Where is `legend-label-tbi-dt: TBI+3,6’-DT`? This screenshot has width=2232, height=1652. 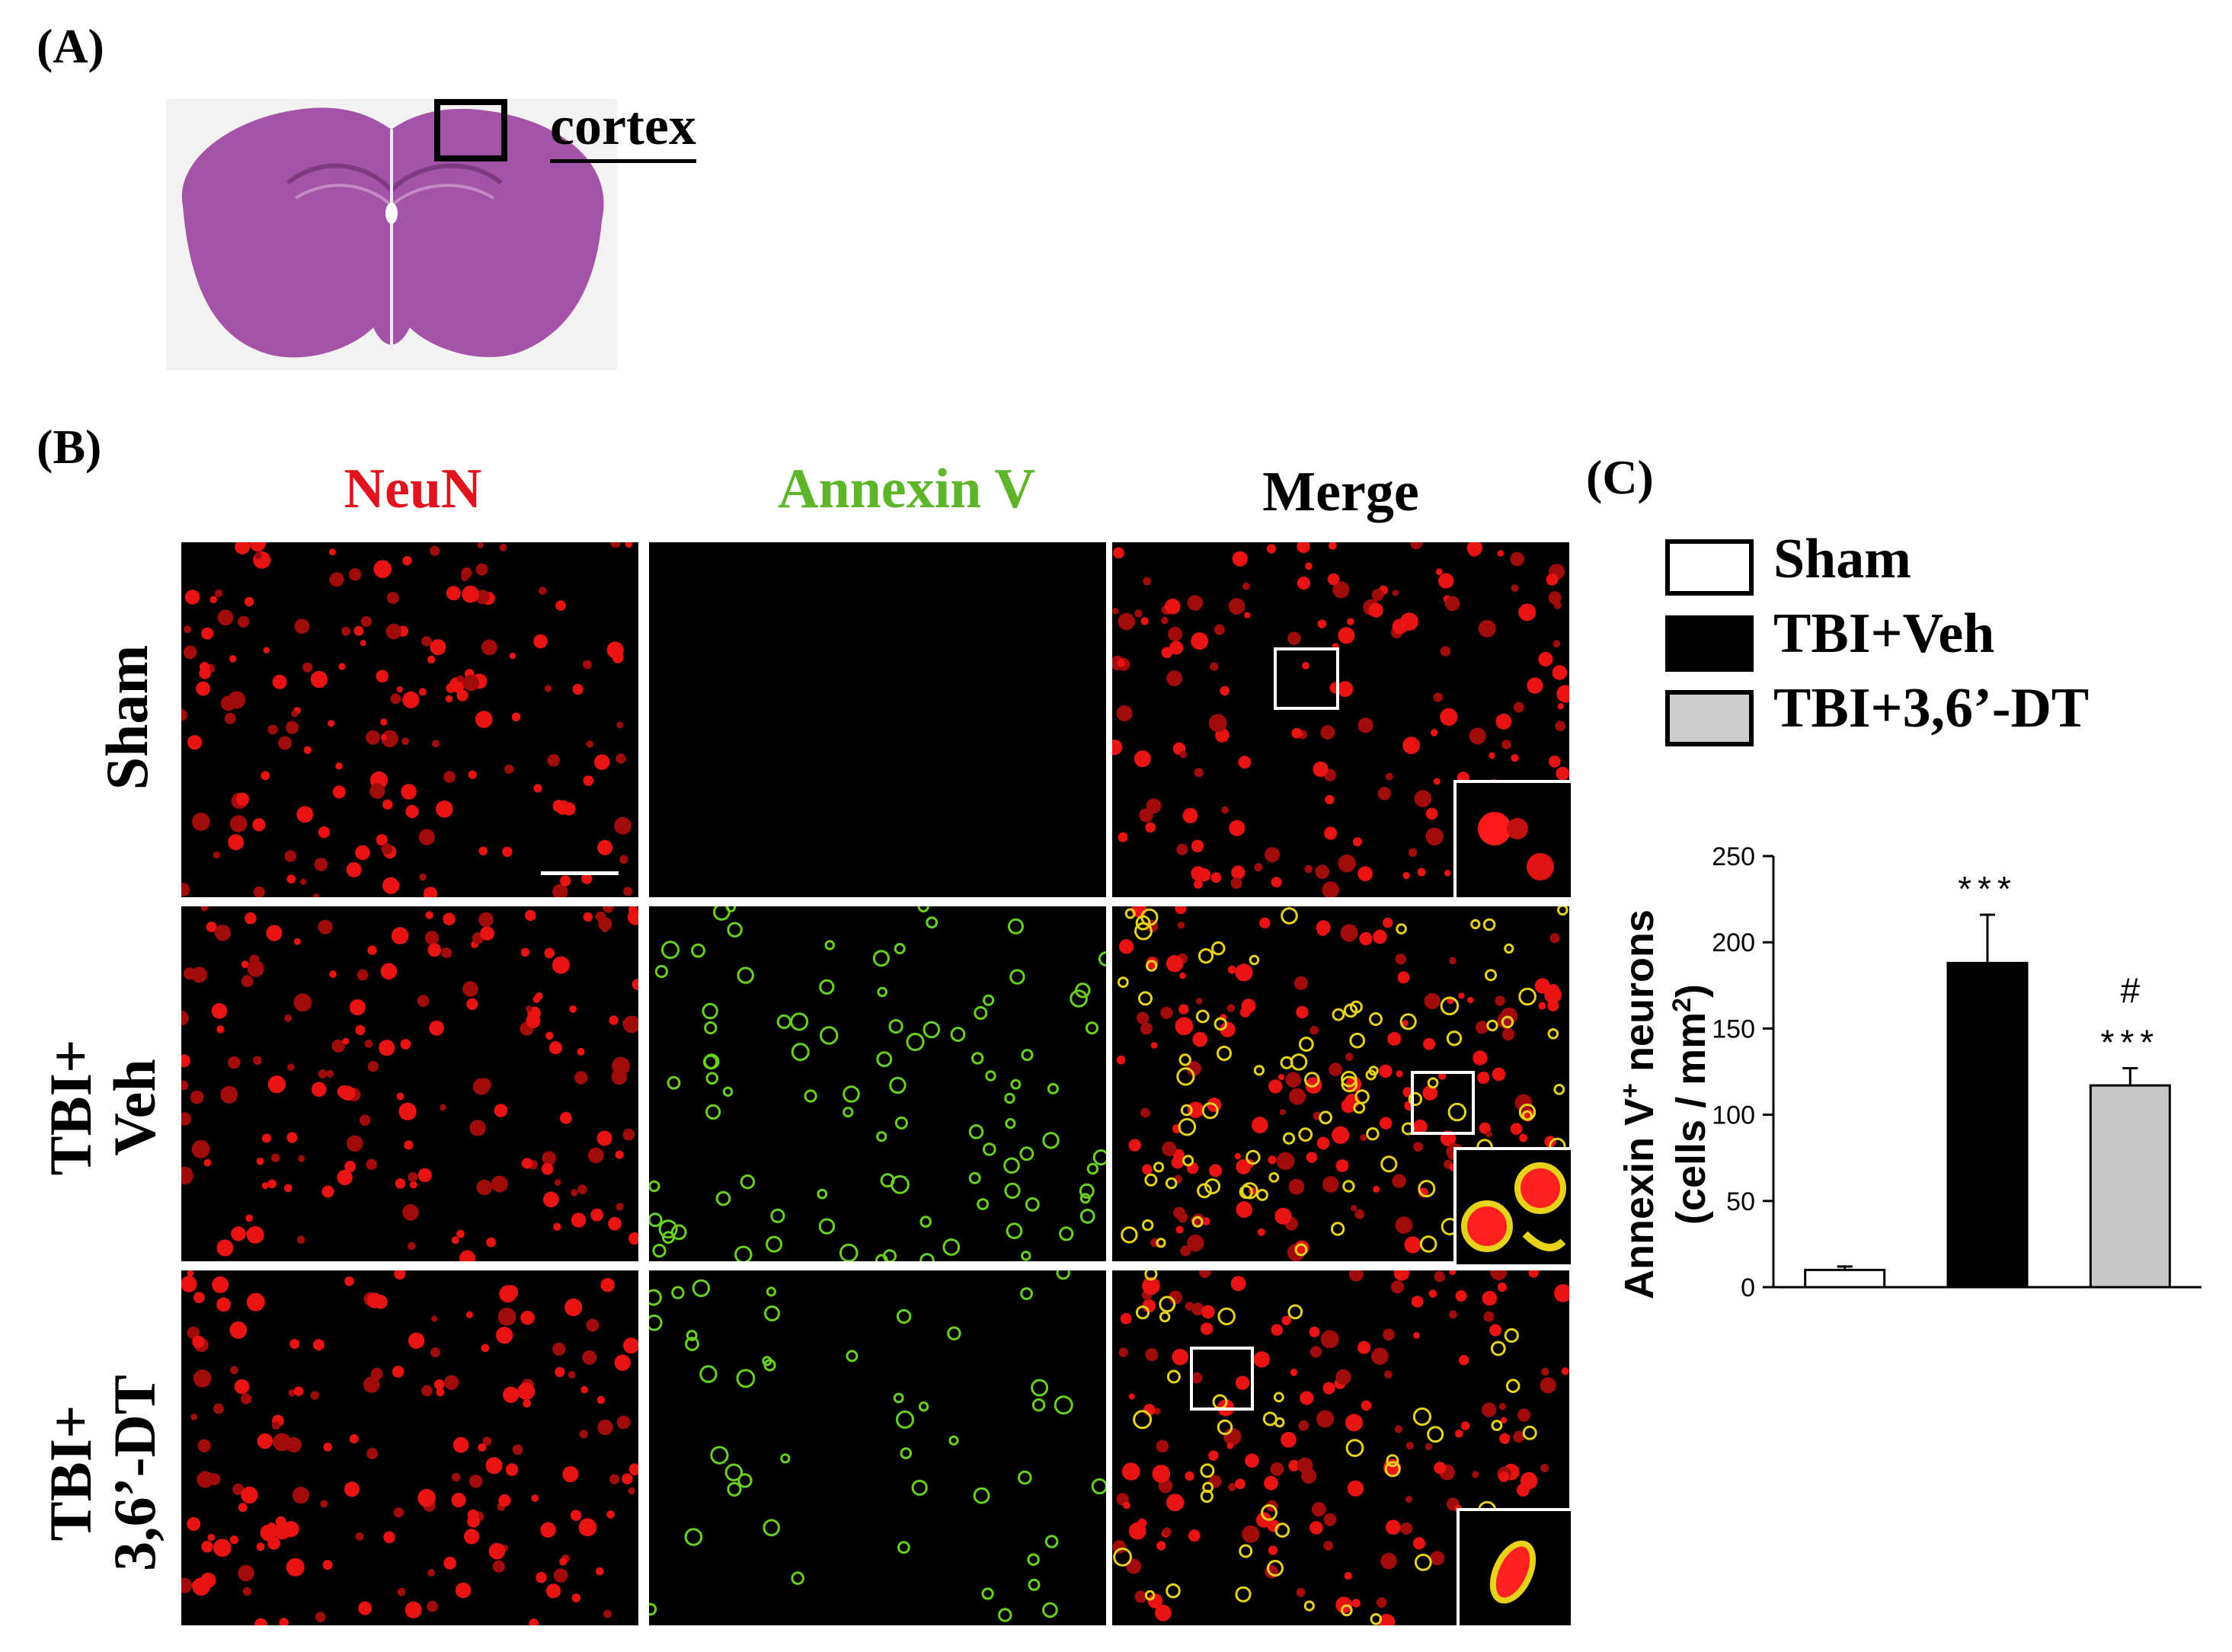 legend-label-tbi-dt: TBI+3,6’-DT is located at coordinates (1932, 708).